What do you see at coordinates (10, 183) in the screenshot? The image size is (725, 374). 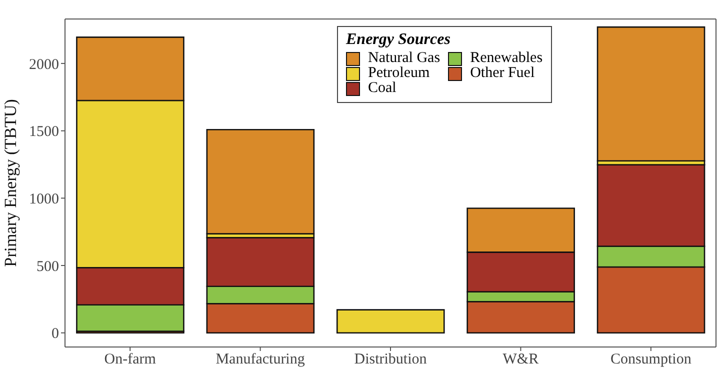 I see `y-axis-title: Primary Energy (TBTU)` at bounding box center [10, 183].